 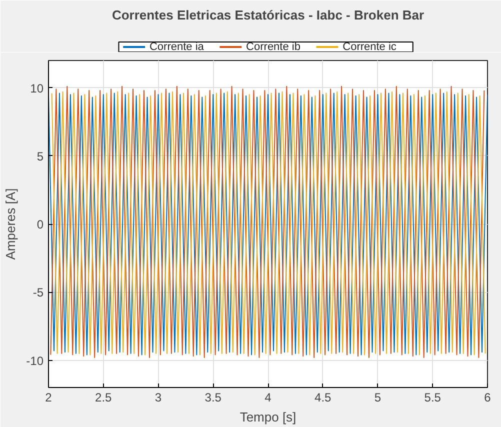 What do you see at coordinates (273, 47) in the screenshot?
I see `legend-label: Corrente ib` at bounding box center [273, 47].